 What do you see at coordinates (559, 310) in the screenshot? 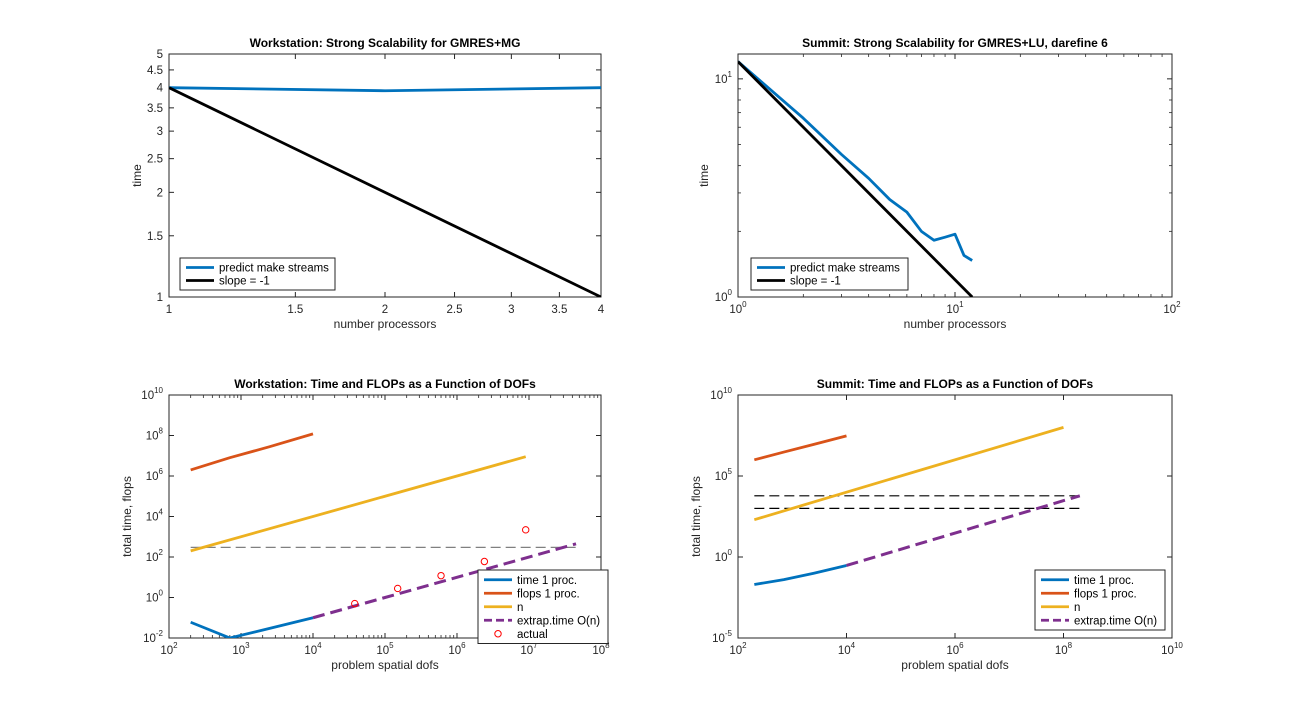
I see `x-tick-label: 3.5` at bounding box center [559, 310].